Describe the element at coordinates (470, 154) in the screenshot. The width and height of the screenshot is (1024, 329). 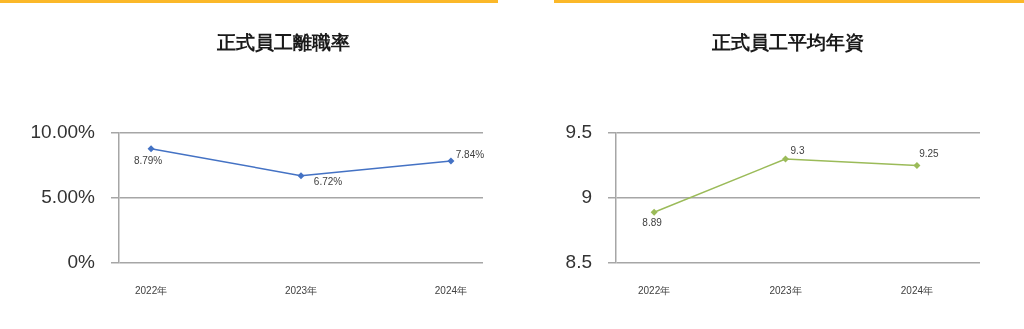
I see `data-label: 7.84%` at that location.